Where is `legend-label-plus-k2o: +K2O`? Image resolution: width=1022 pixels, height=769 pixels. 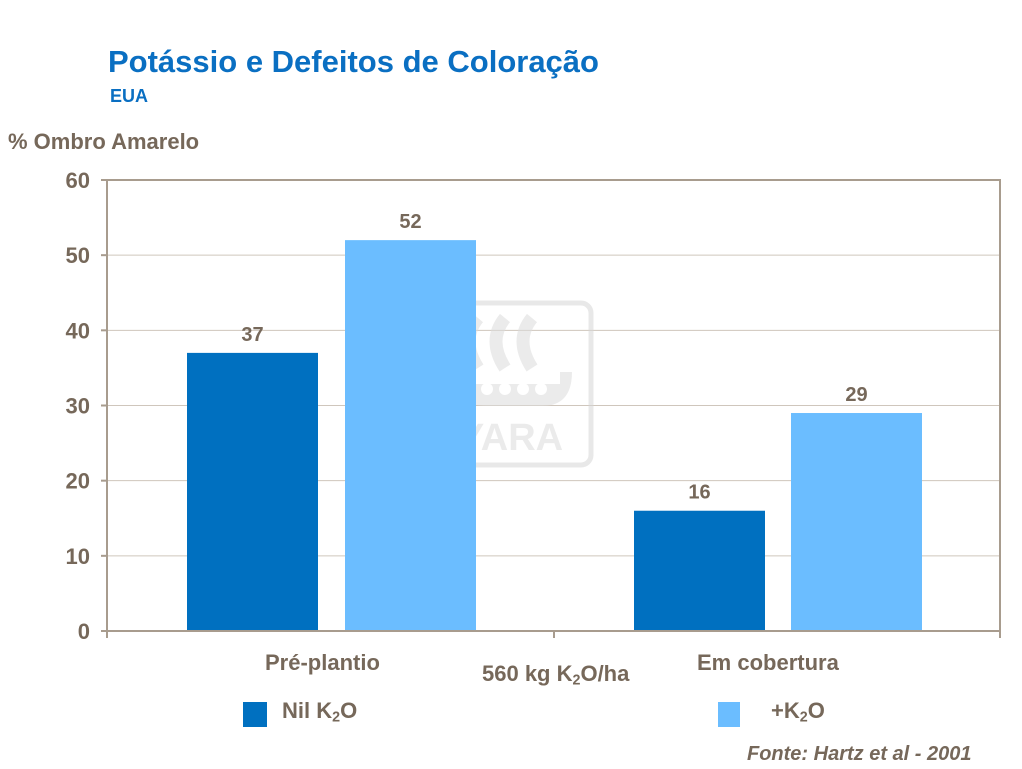
legend-label-plus-k2o: +K2O is located at coordinates (798, 712).